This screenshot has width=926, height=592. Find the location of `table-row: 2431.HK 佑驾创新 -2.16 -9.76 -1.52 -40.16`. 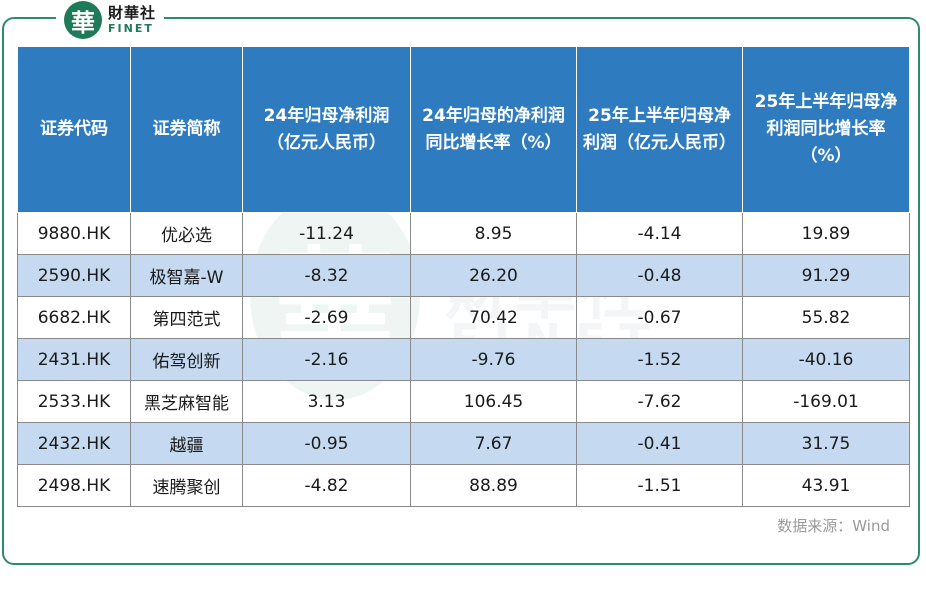

table-row: 2431.HK 佑驾创新 -2.16 -9.76 -1.52 -40.16 is located at coordinates (463, 359).